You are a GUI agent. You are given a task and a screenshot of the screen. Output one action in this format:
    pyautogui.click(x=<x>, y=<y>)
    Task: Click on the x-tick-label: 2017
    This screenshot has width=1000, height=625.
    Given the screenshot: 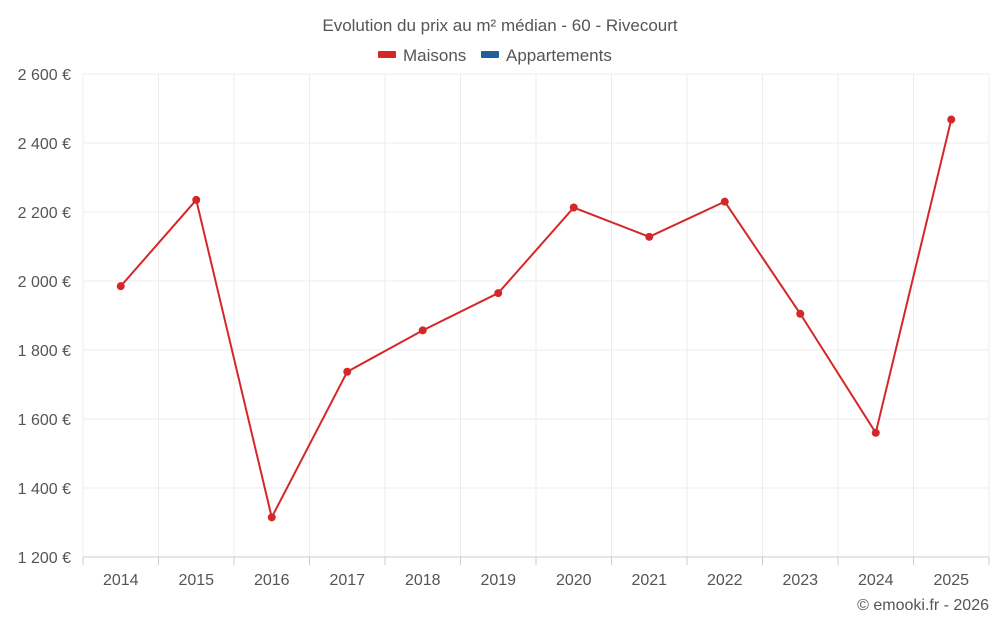 What is the action you would take?
    pyautogui.click(x=347, y=580)
    